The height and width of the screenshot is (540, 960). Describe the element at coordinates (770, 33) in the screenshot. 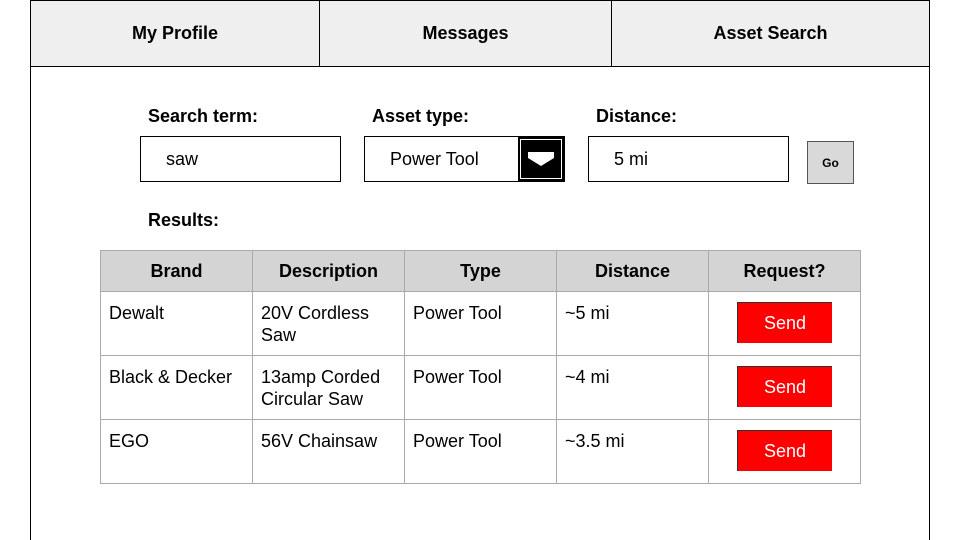

I see `tab-asset-search: Asset Search` at that location.